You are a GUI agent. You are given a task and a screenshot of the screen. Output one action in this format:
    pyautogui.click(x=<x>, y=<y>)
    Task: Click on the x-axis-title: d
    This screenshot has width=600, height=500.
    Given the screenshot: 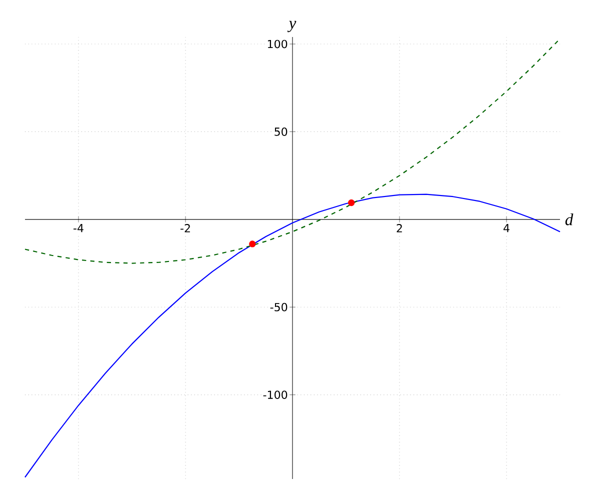 What is the action you would take?
    pyautogui.click(x=569, y=220)
    